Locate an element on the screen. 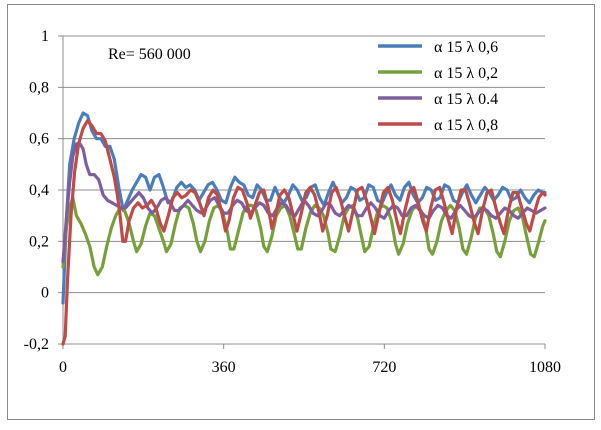 Image resolution: width=601 pixels, height=430 pixels. x-axis-tick-labels: 0 360 720 1080 is located at coordinates (310, 367).